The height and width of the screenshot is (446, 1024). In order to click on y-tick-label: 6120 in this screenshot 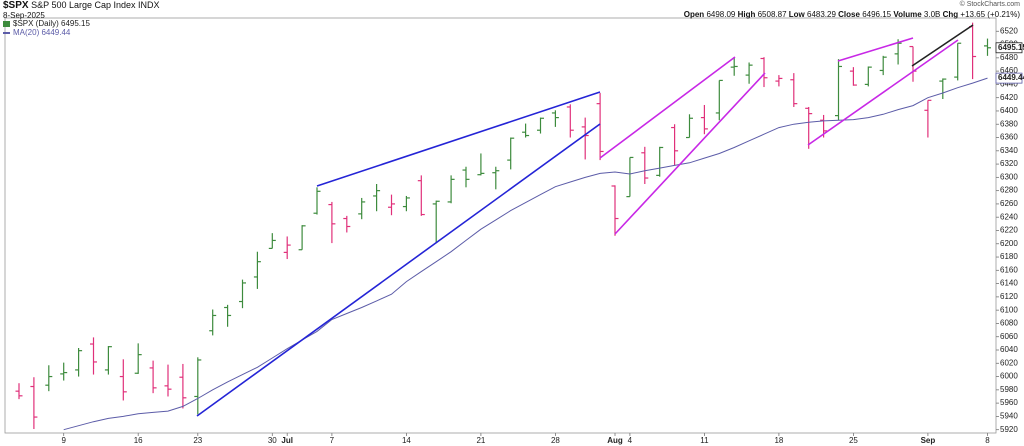, I will do `click(1009, 296)`.